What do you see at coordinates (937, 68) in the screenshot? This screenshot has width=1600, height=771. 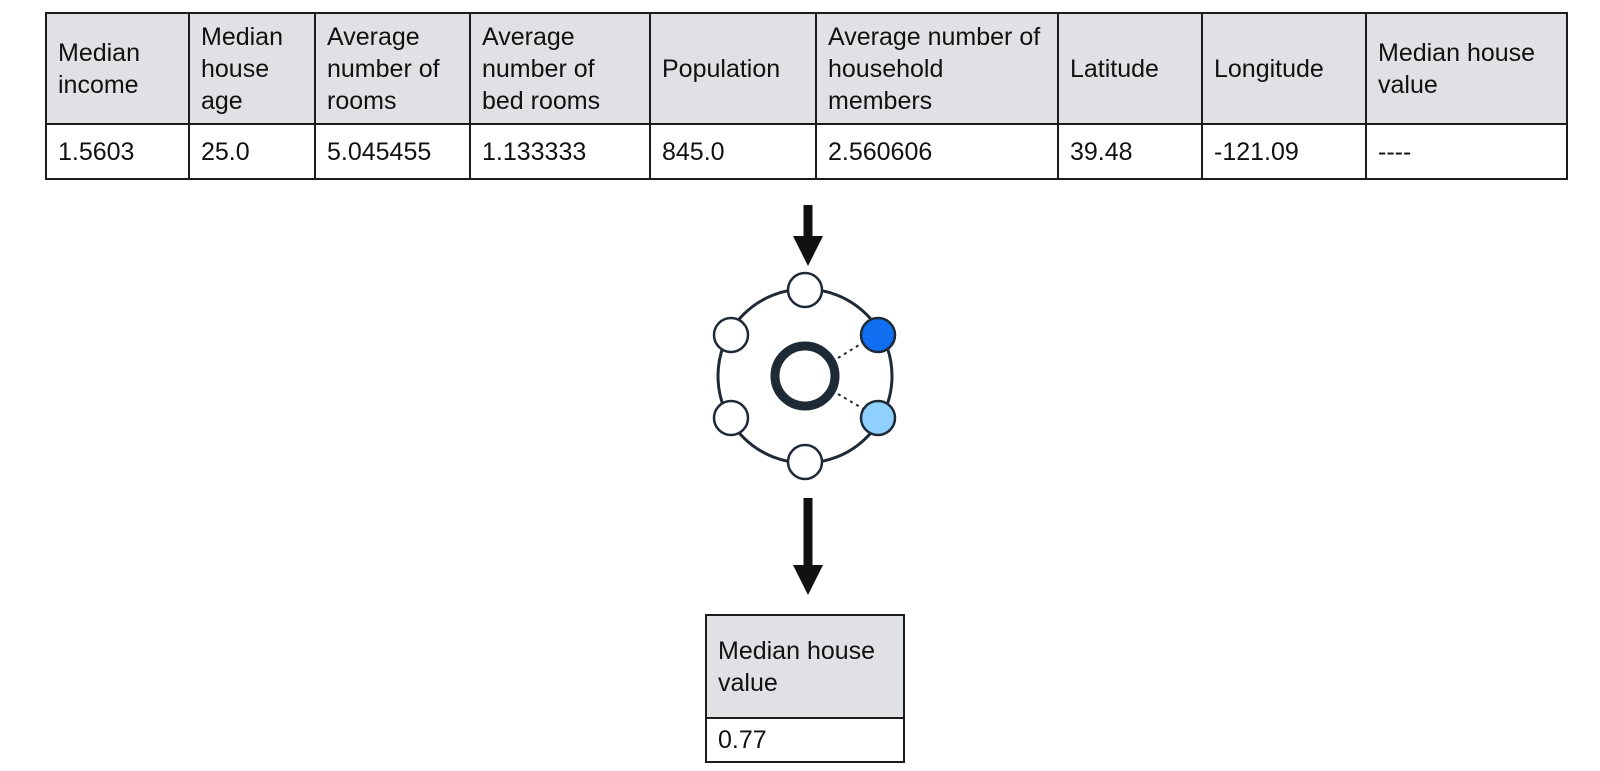 I see `header-cell: Average number of household members` at bounding box center [937, 68].